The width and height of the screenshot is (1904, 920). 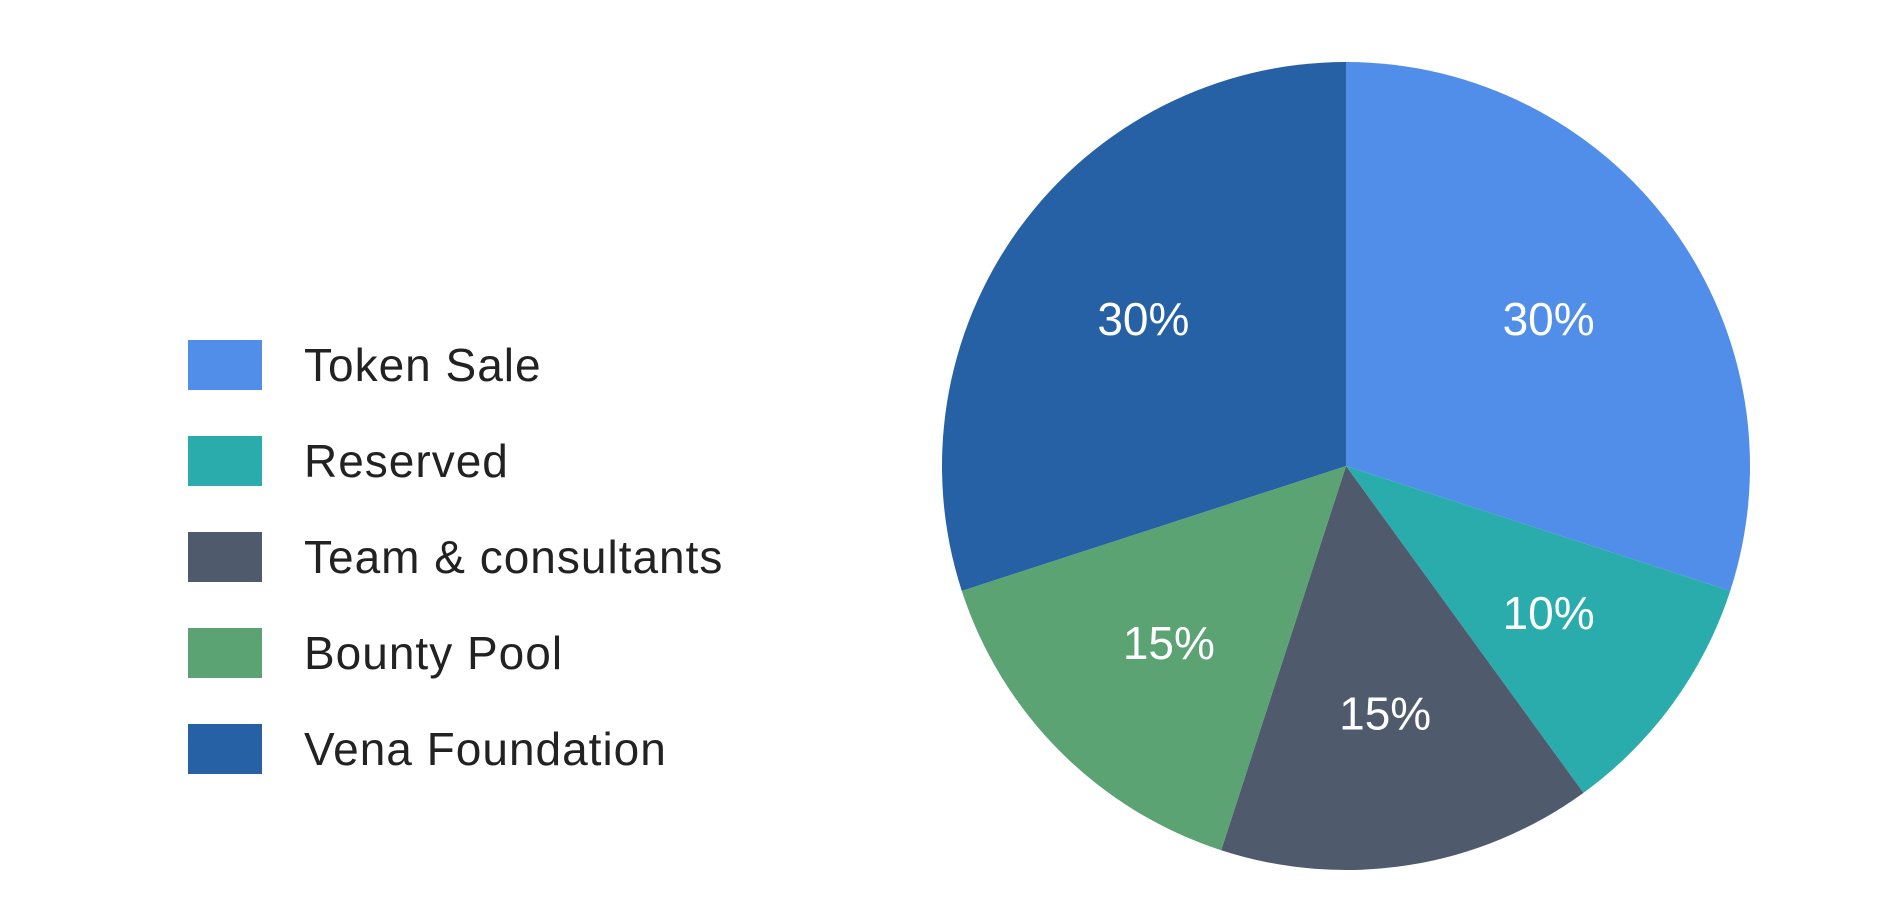 I want to click on legend-item-bounty-pool: Bounty Pool, so click(x=455, y=653).